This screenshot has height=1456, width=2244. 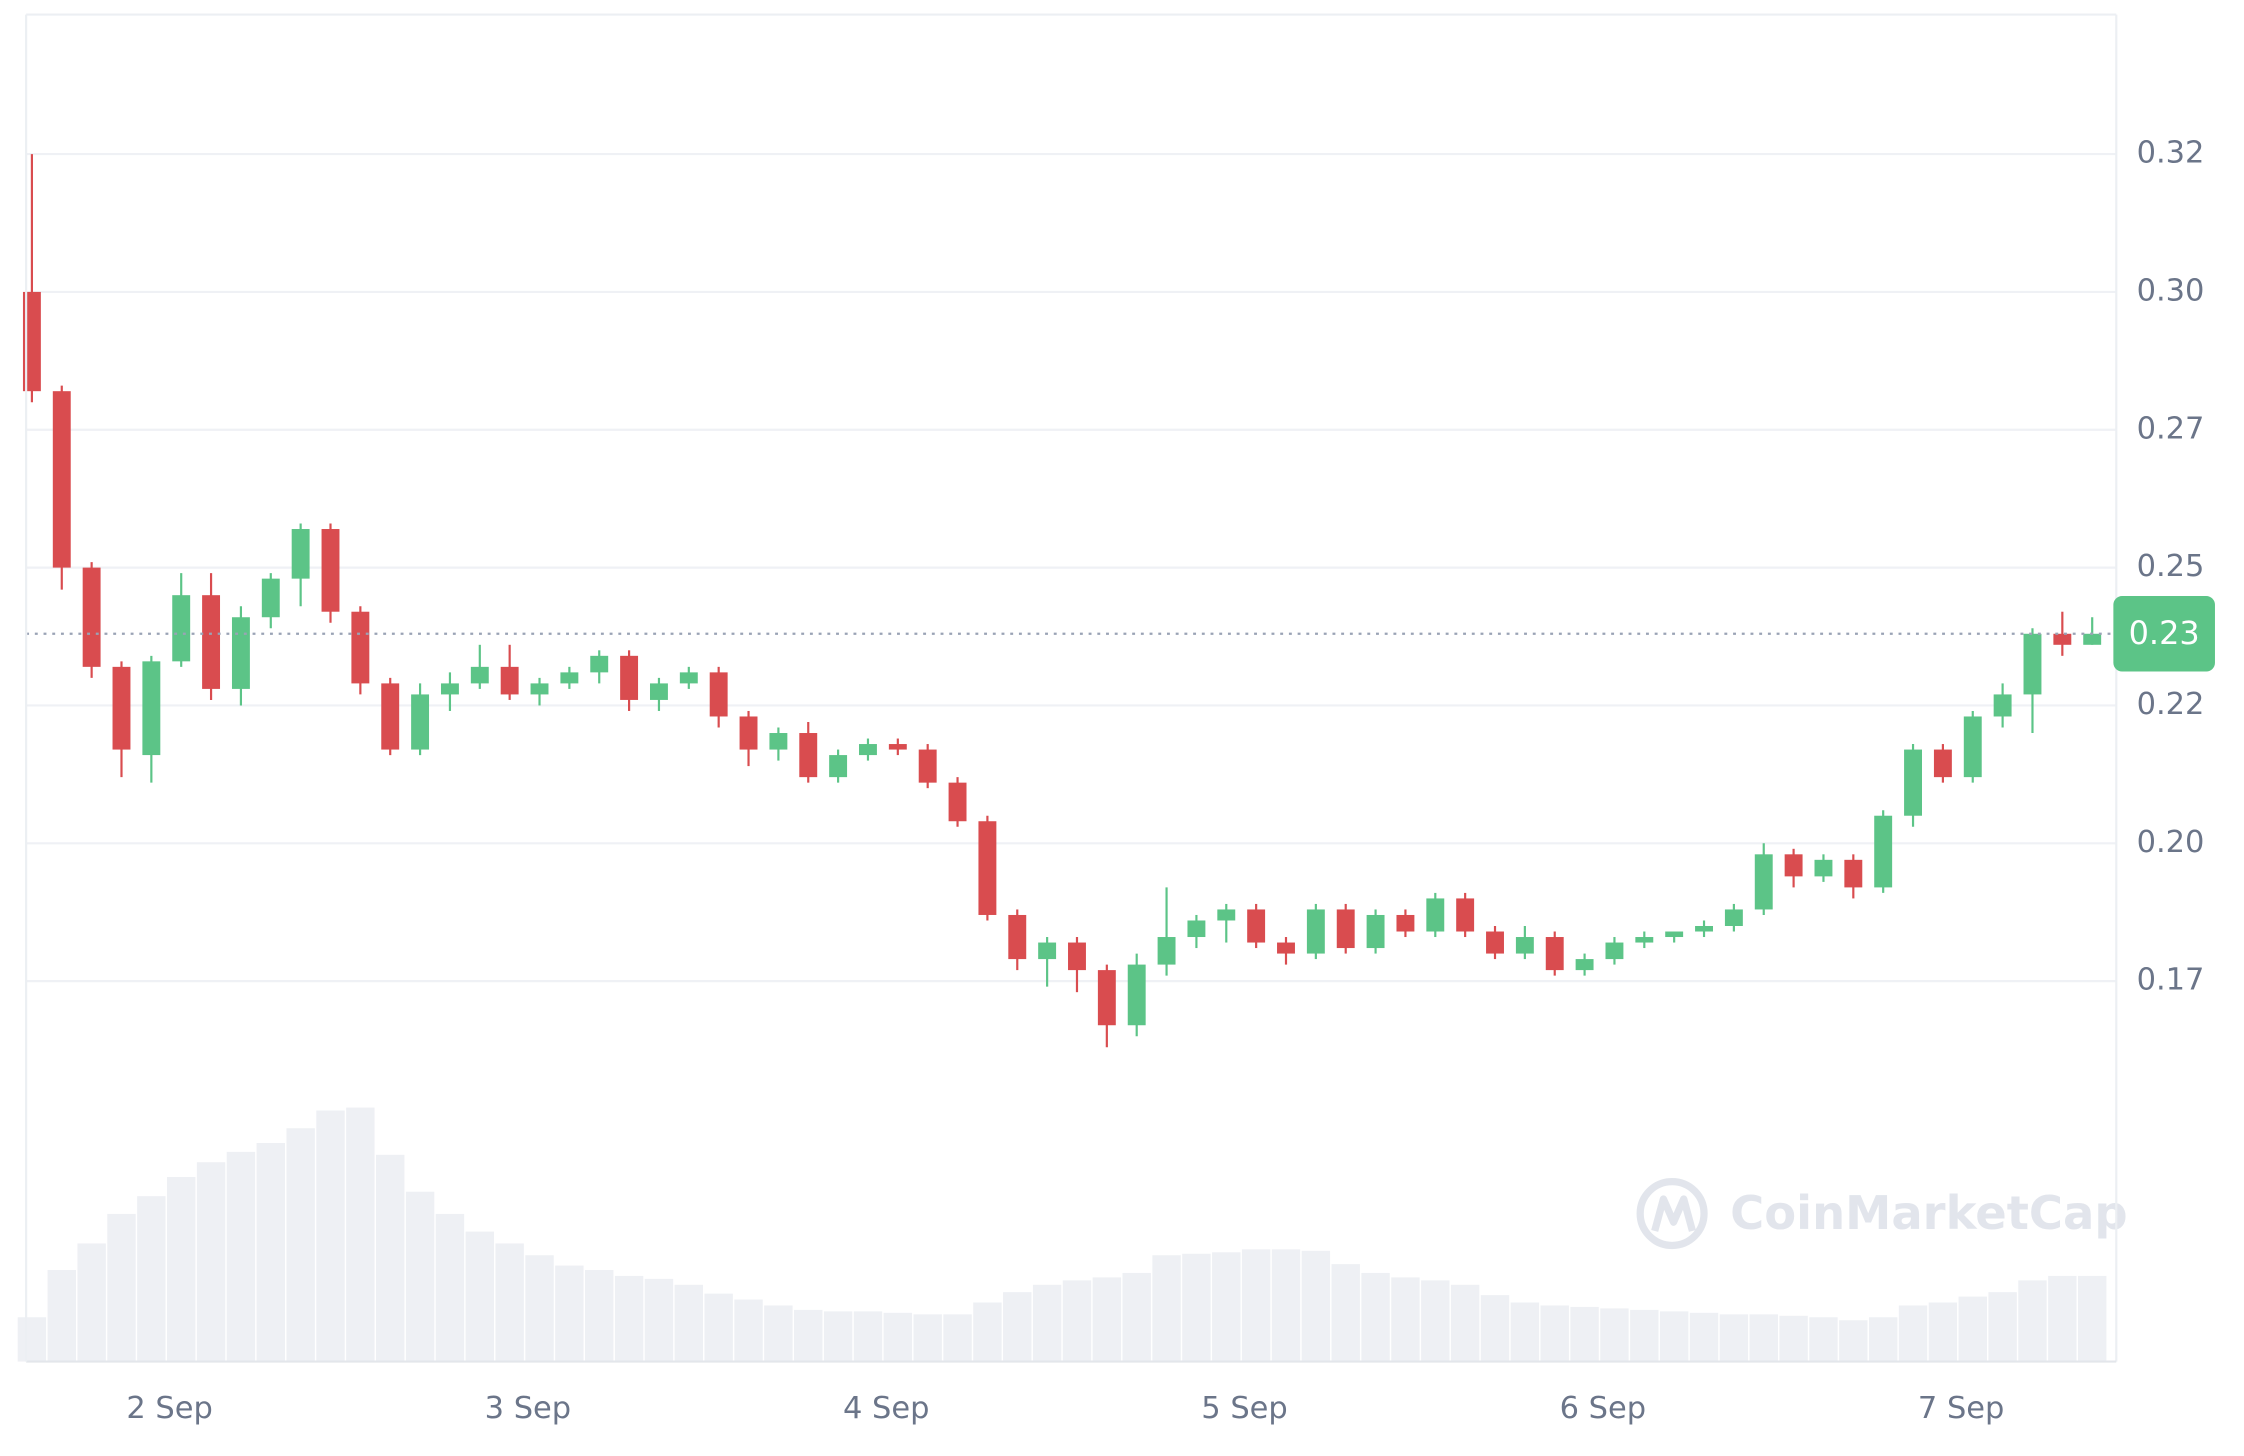 What do you see at coordinates (1961, 1408) in the screenshot?
I see `x-tick-label: 7 Sep` at bounding box center [1961, 1408].